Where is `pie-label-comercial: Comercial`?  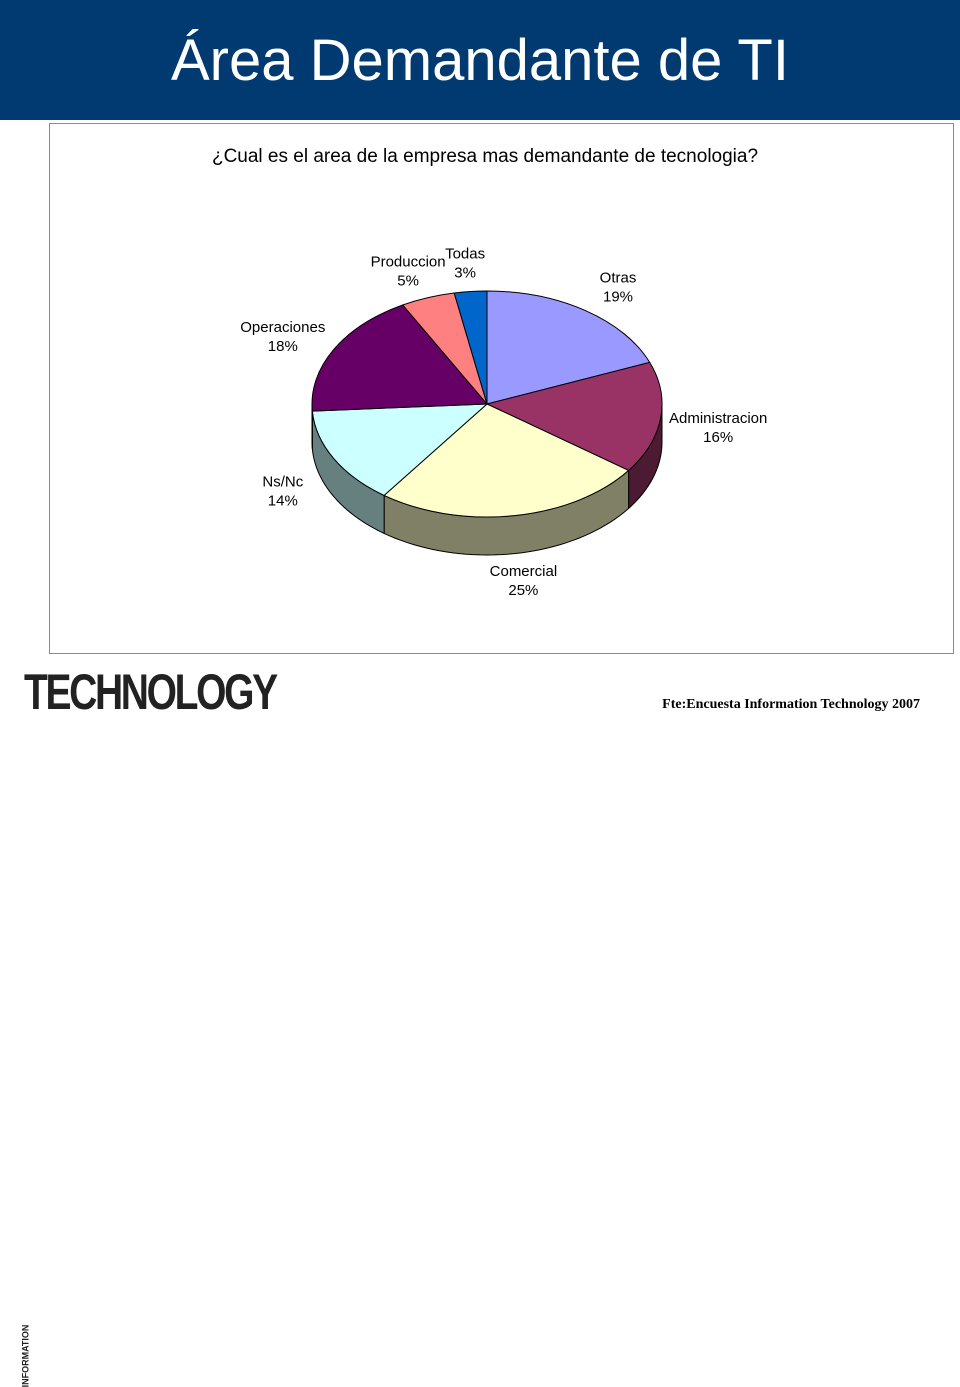
pie-label-comercial: Comercial is located at coordinates (524, 571).